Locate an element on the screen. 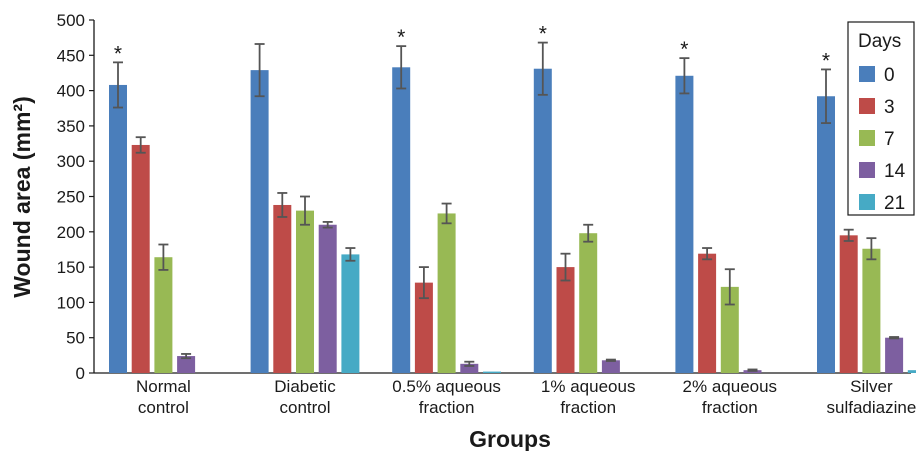 Image resolution: width=916 pixels, height=451 pixels. y-ticks: 0 50 100 150 200 250 300 350 400 450 500 is located at coordinates (75, 197).